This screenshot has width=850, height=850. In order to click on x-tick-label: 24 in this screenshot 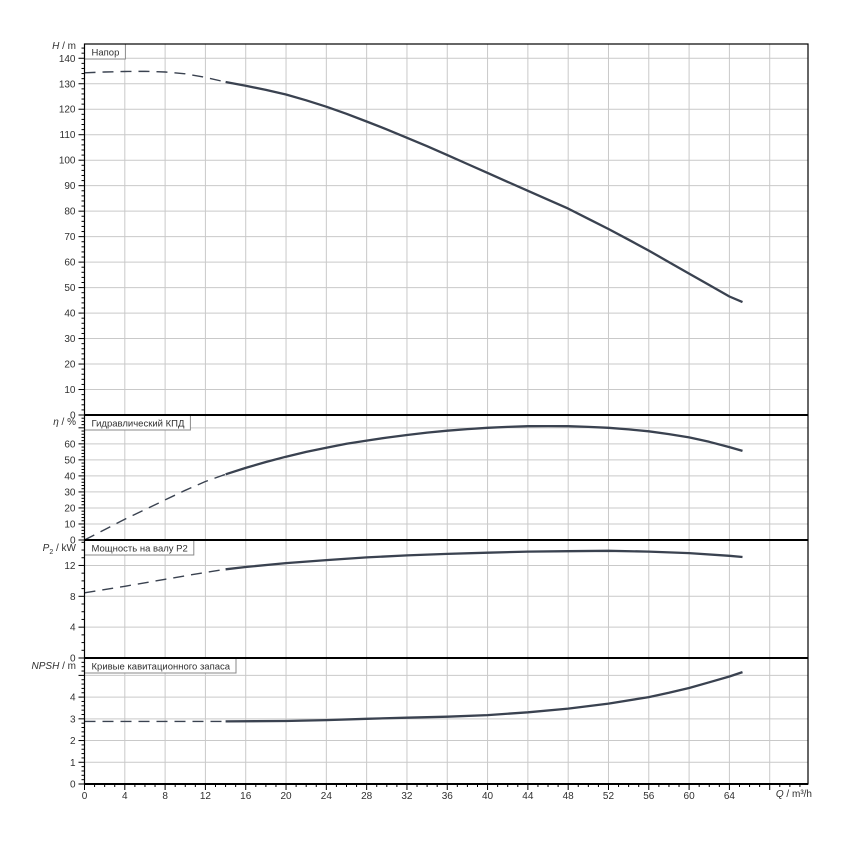, I will do `click(327, 796)`.